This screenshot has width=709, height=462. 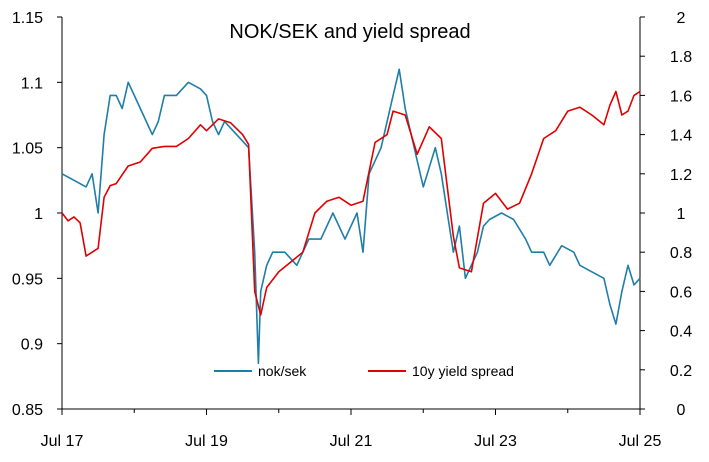 I want to click on x-tick-label: Jul 21, so click(x=351, y=441).